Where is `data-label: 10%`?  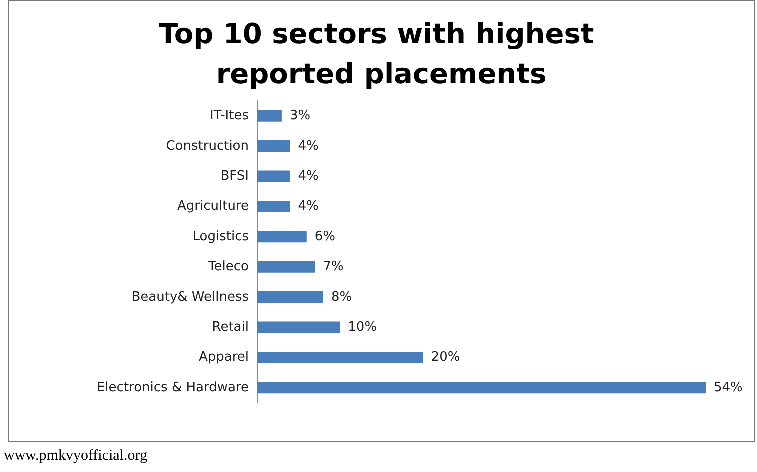
data-label: 10% is located at coordinates (363, 327).